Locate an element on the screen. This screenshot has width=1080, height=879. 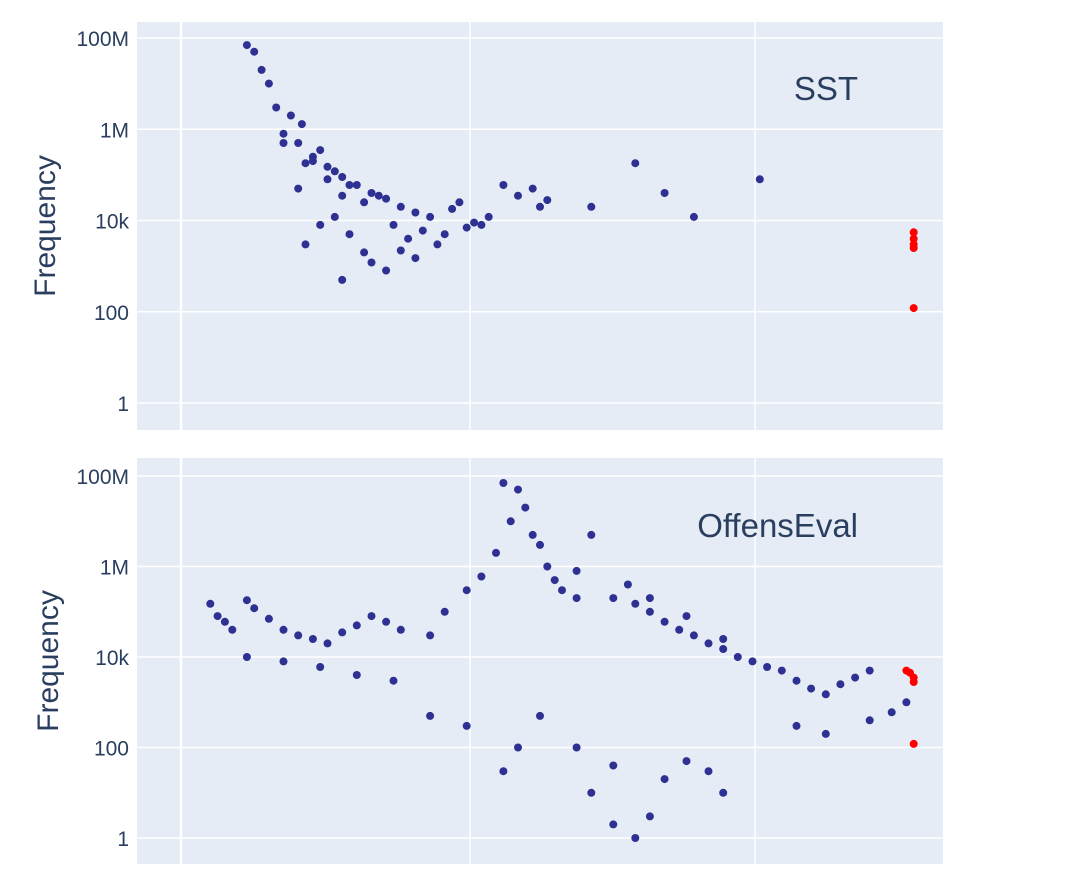
panel-annotation: SST is located at coordinates (826, 88).